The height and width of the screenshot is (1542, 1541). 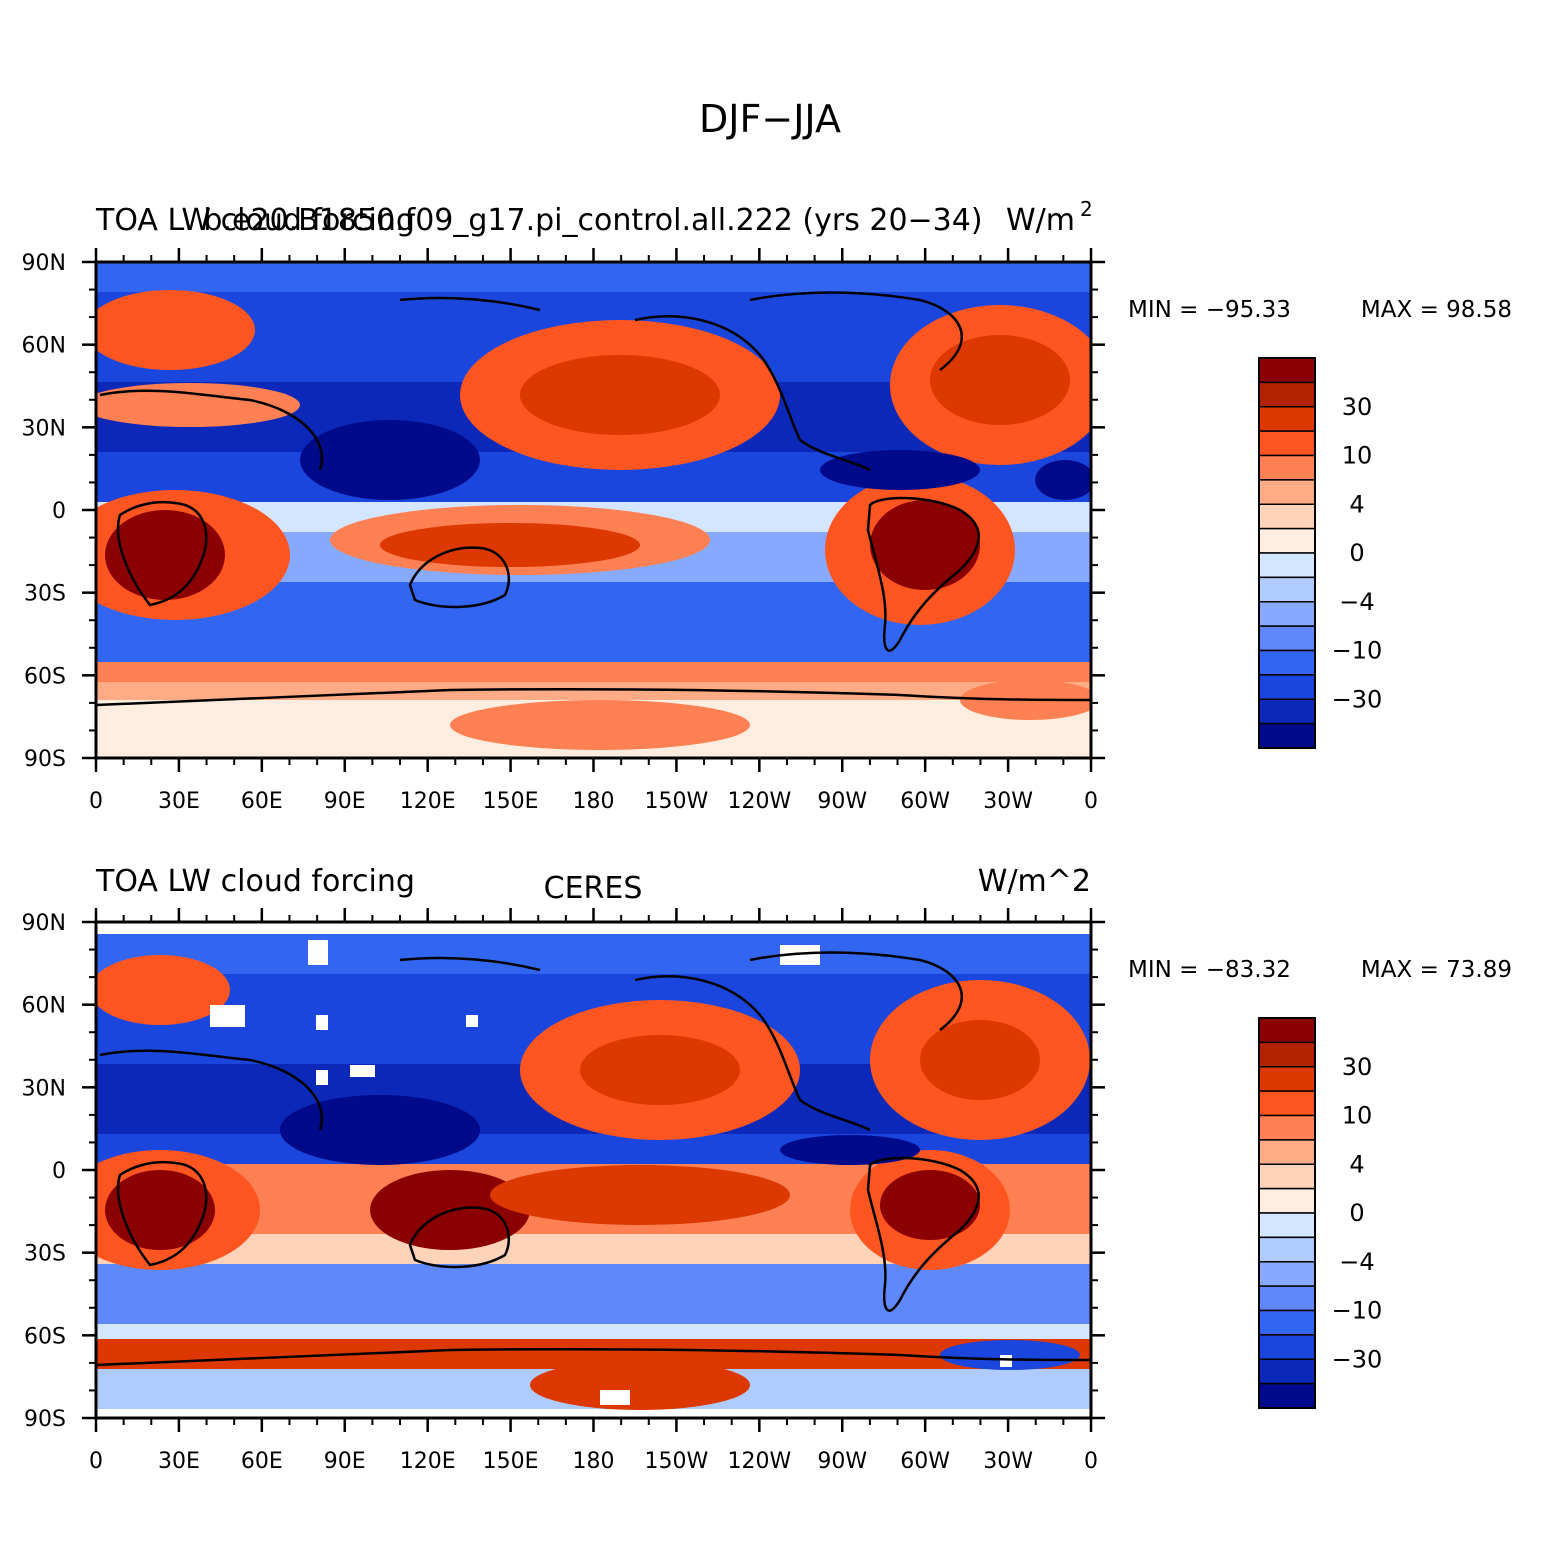 What do you see at coordinates (255, 881) in the screenshot?
I see `panel2-left-title: TOA LW cloud forcing` at bounding box center [255, 881].